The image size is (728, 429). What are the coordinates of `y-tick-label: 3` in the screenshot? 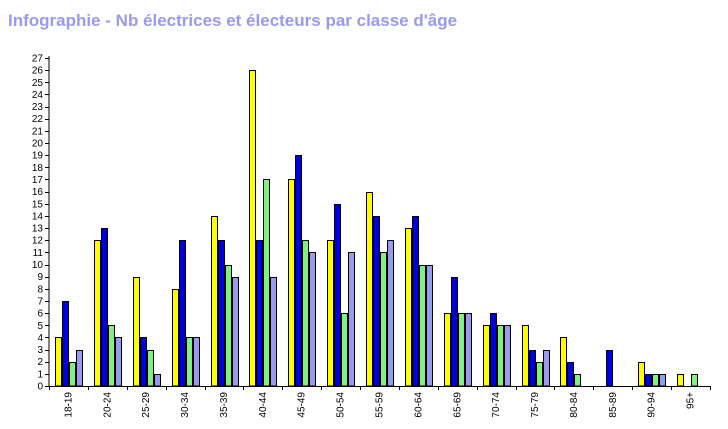 It's located at (40, 350).